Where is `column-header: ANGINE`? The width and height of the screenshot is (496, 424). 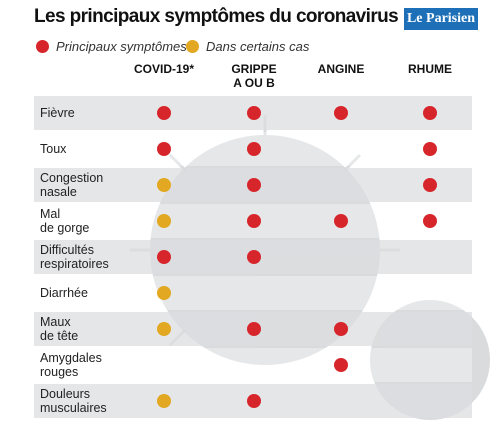 column-header: ANGINE is located at coordinates (341, 69).